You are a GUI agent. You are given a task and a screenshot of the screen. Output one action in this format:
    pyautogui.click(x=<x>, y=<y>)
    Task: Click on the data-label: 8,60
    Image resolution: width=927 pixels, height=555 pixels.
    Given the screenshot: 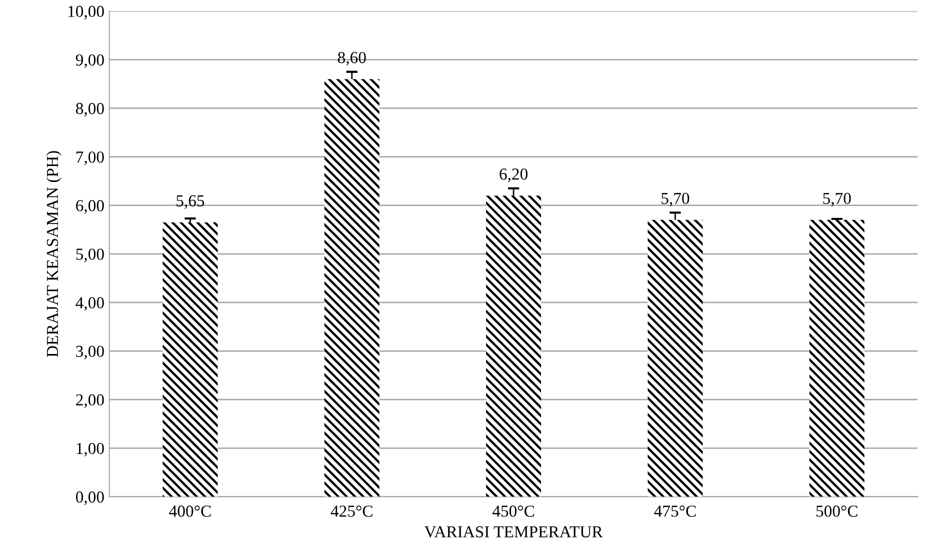 What is the action you would take?
    pyautogui.click(x=352, y=59)
    